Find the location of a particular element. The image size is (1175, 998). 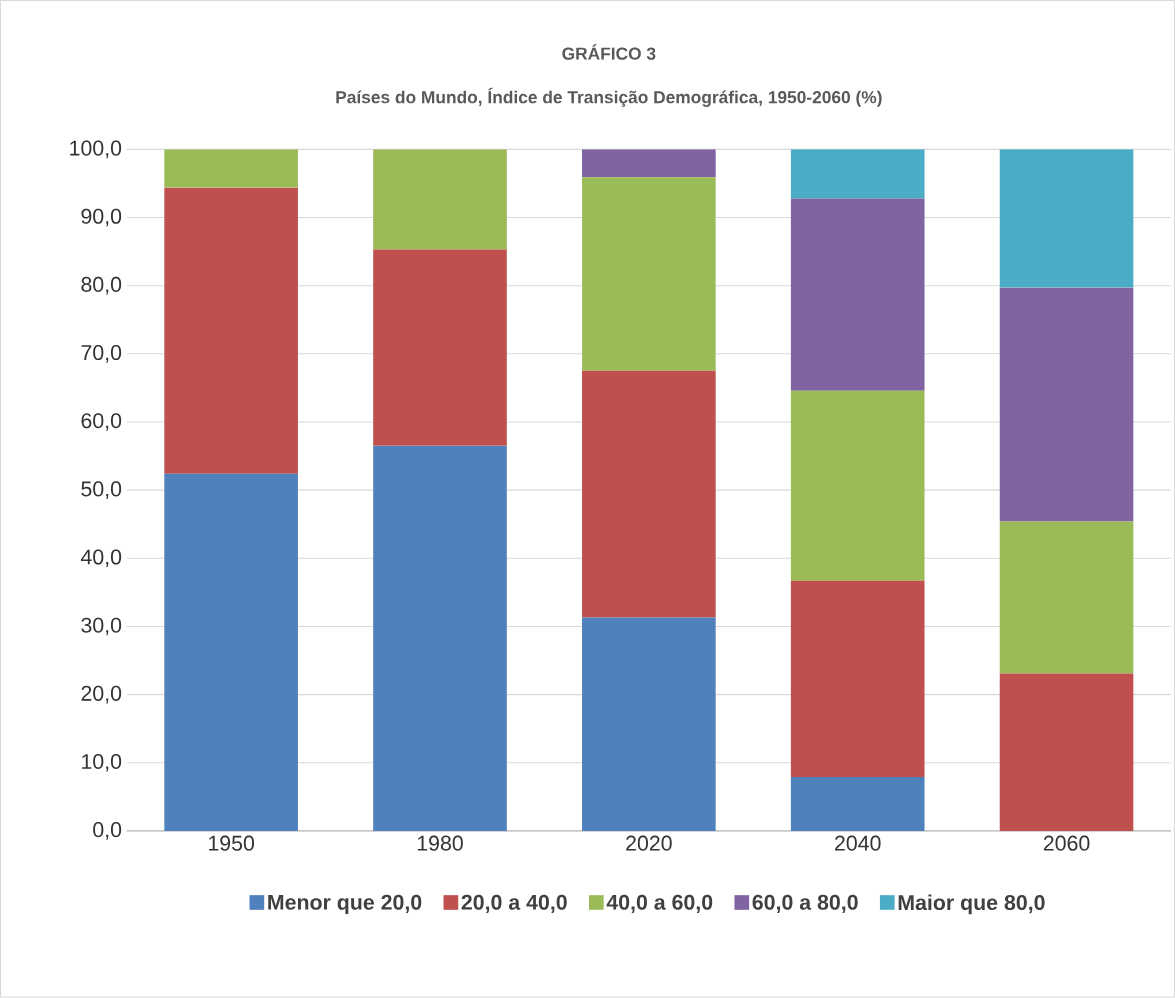

legend-label: Menor que 20,0 is located at coordinates (345, 904).